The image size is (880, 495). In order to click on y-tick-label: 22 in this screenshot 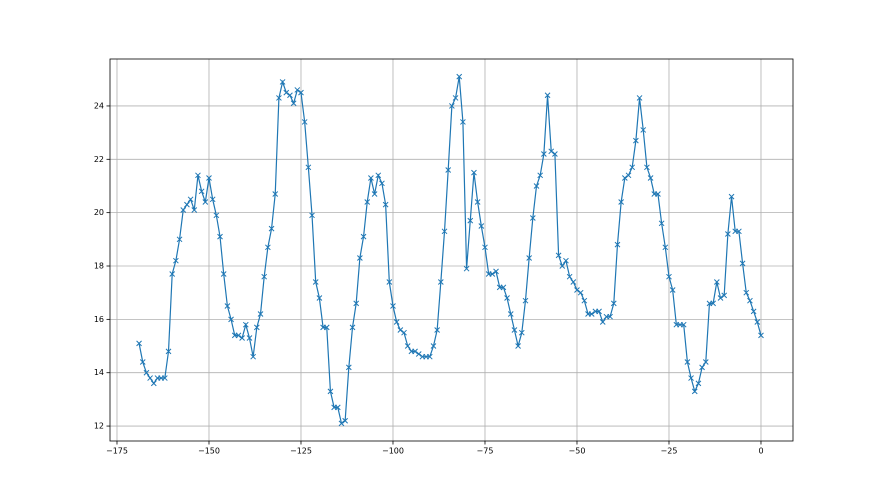, I will do `click(99, 159)`.